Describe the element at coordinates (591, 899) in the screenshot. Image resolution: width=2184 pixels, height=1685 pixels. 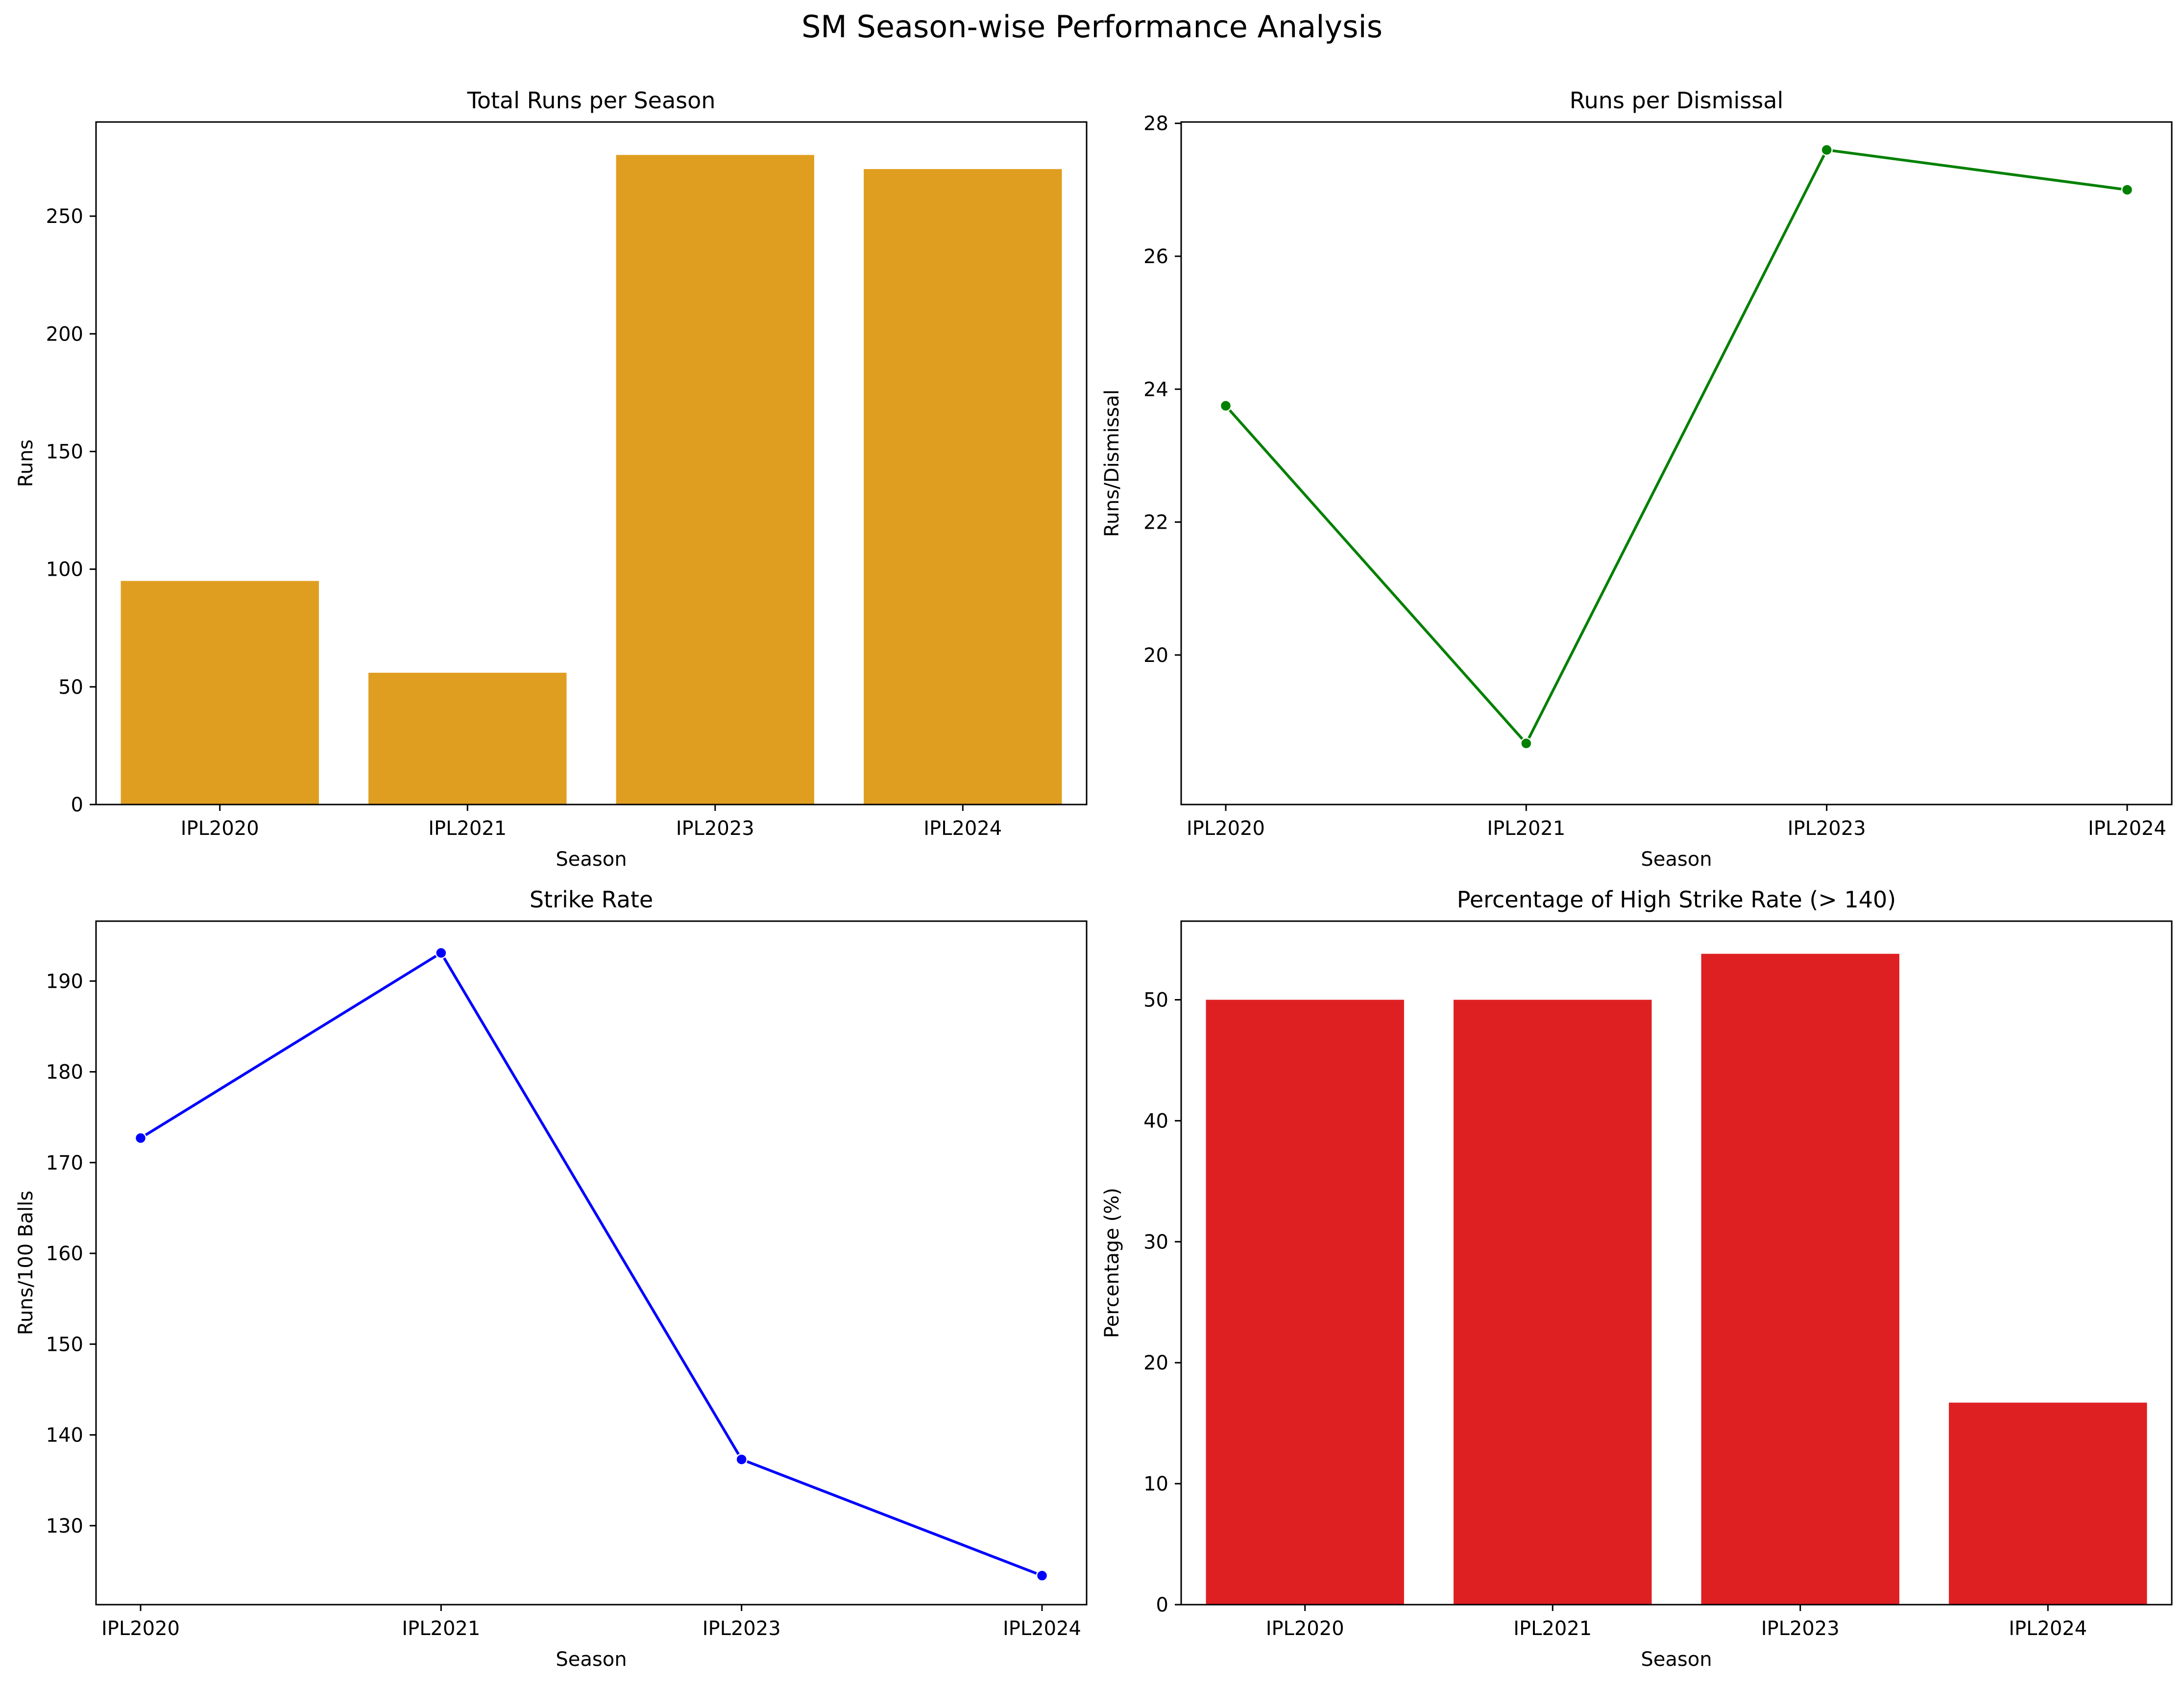
I see `subplot-title: Strike Rate` at that location.